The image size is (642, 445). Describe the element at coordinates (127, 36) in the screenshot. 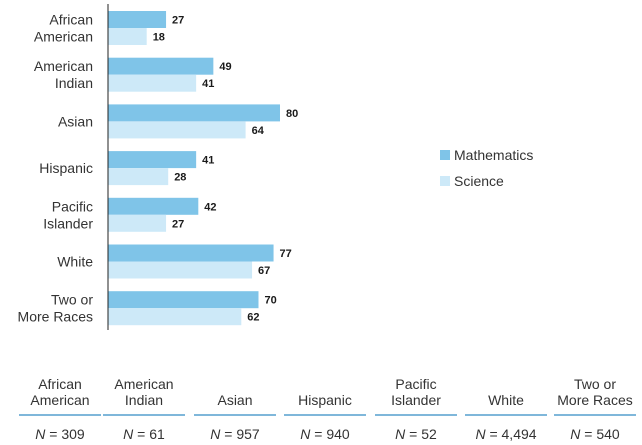

I see `bar-science-african-american` at that location.